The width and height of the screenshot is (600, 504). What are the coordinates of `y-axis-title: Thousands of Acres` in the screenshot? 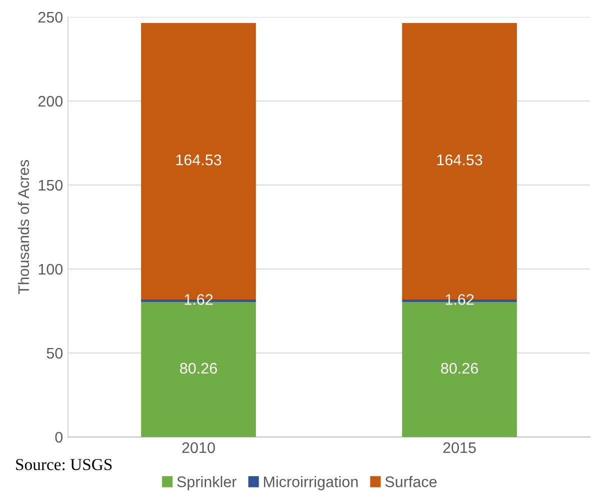 It's located at (24, 227).